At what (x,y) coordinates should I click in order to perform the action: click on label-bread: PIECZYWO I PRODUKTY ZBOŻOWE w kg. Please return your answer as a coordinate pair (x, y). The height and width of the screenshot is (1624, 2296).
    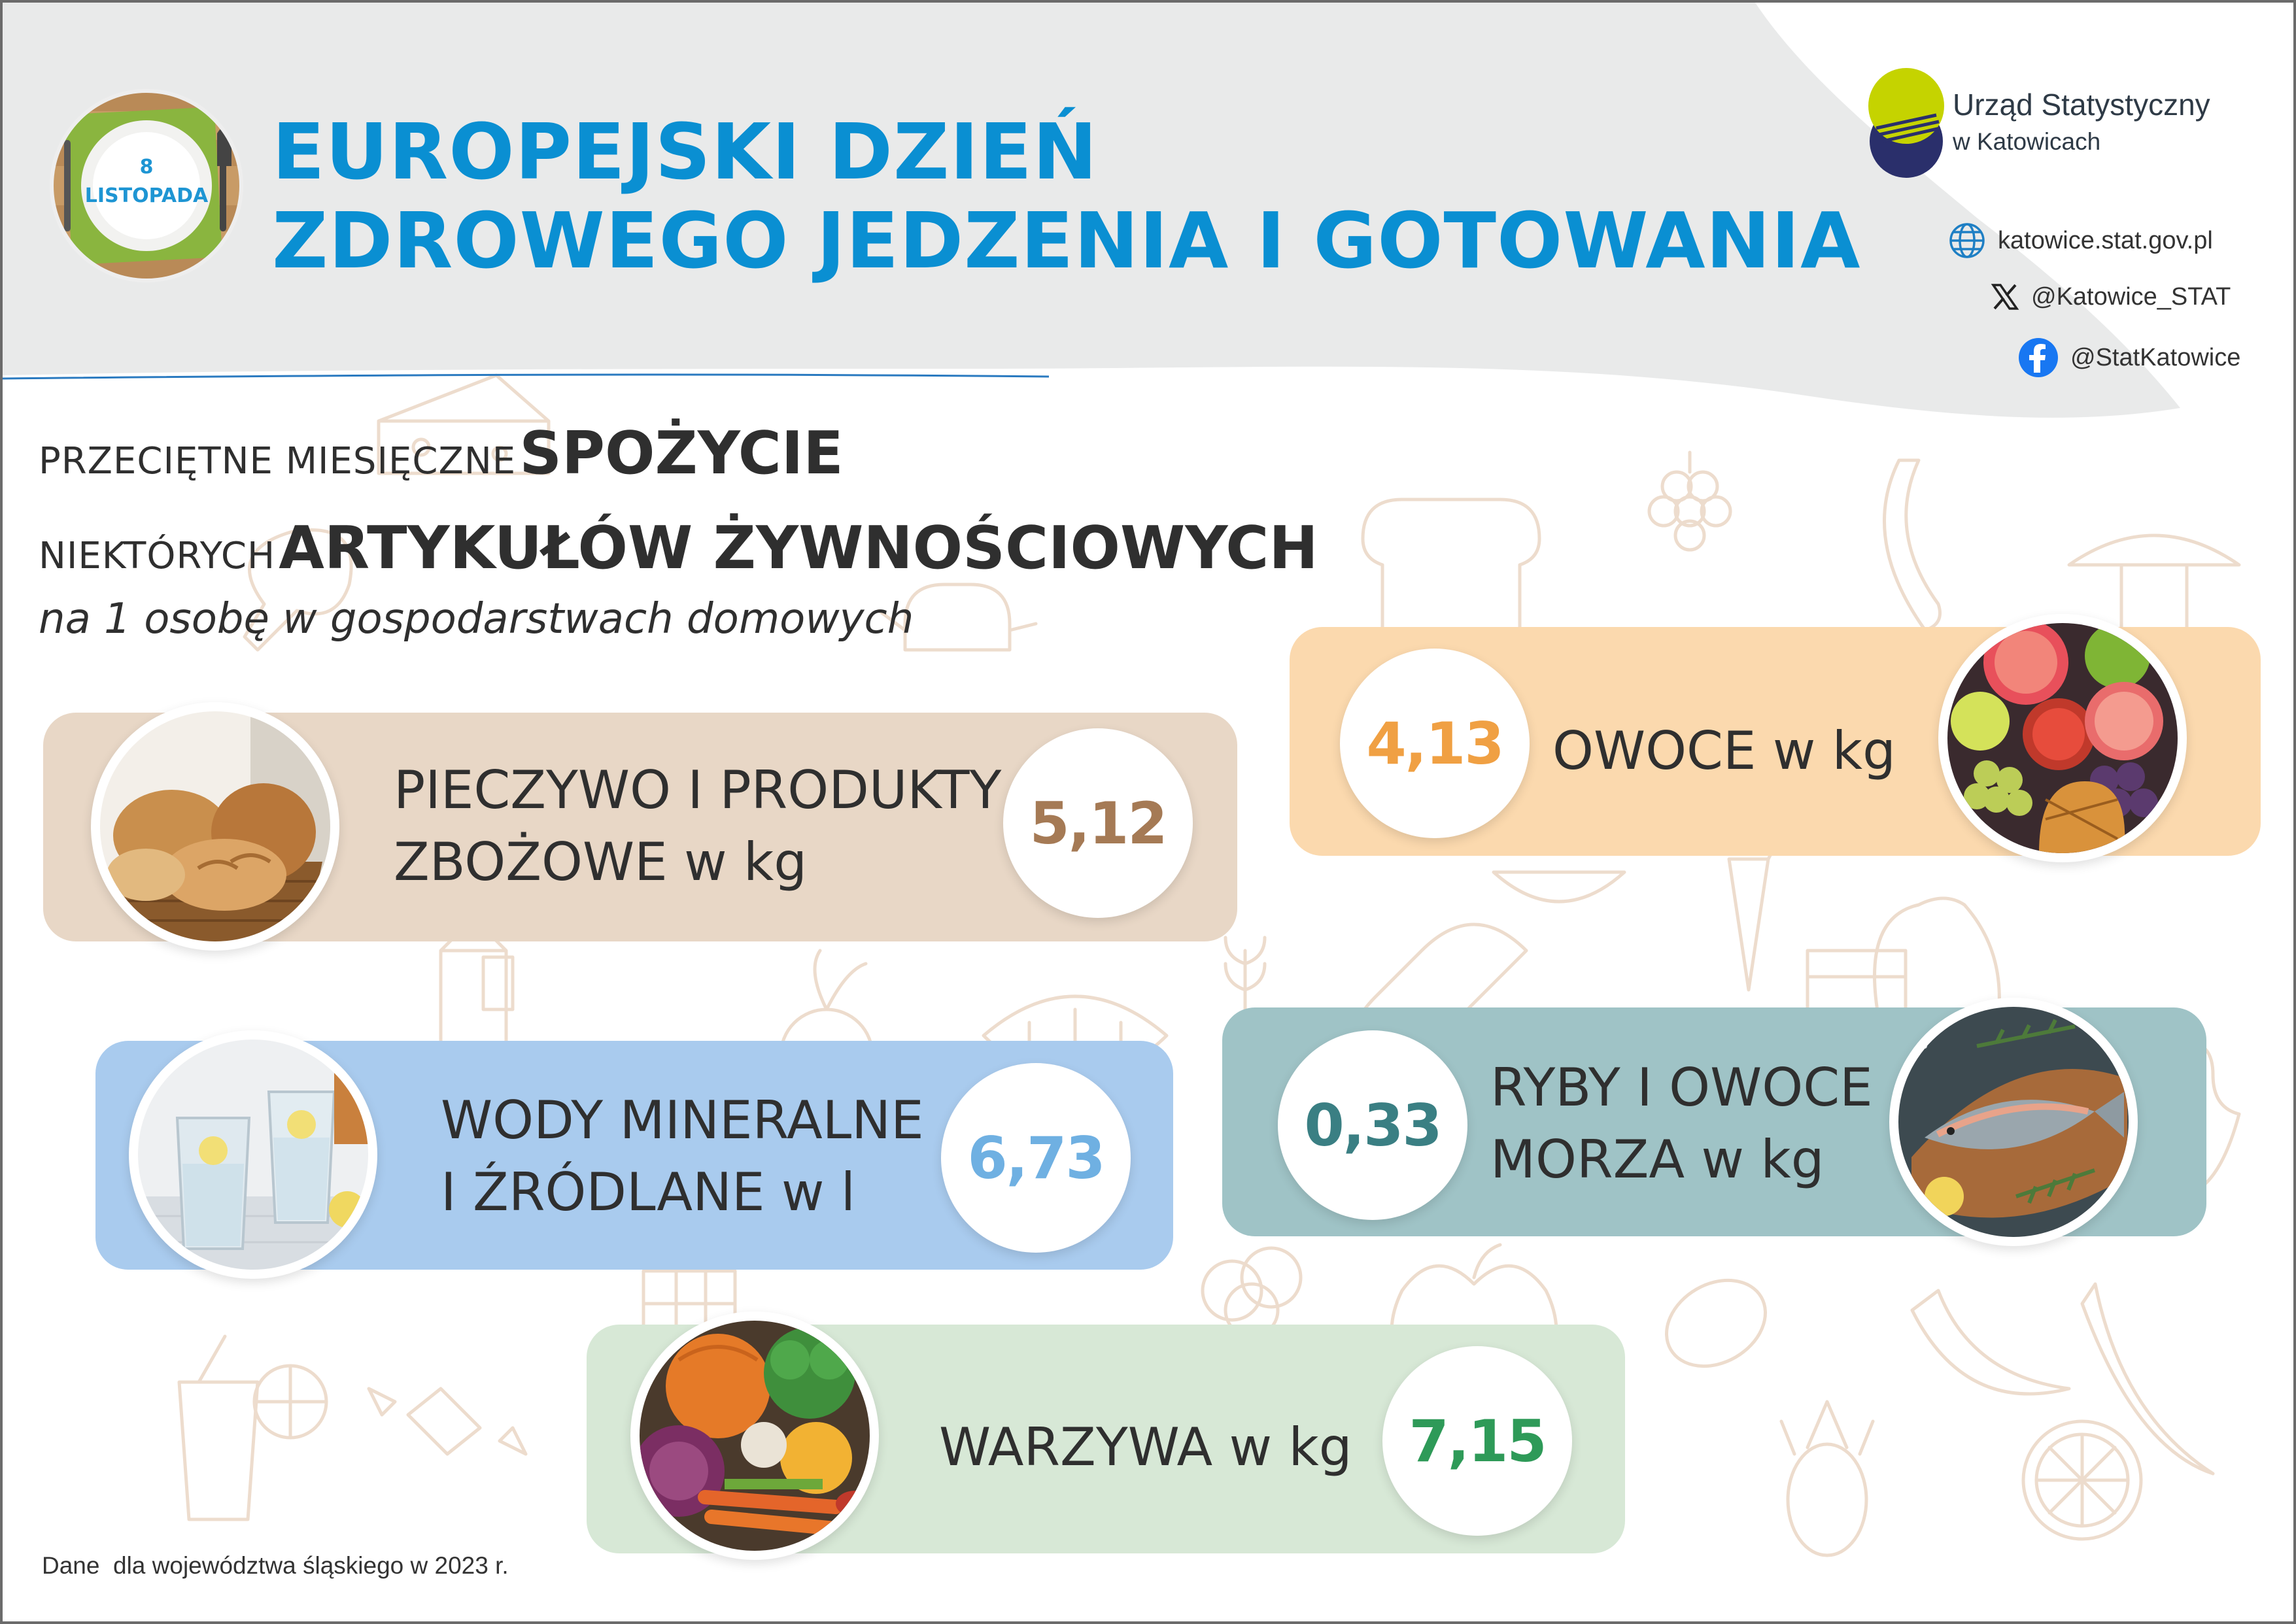
    Looking at the image, I should click on (697, 826).